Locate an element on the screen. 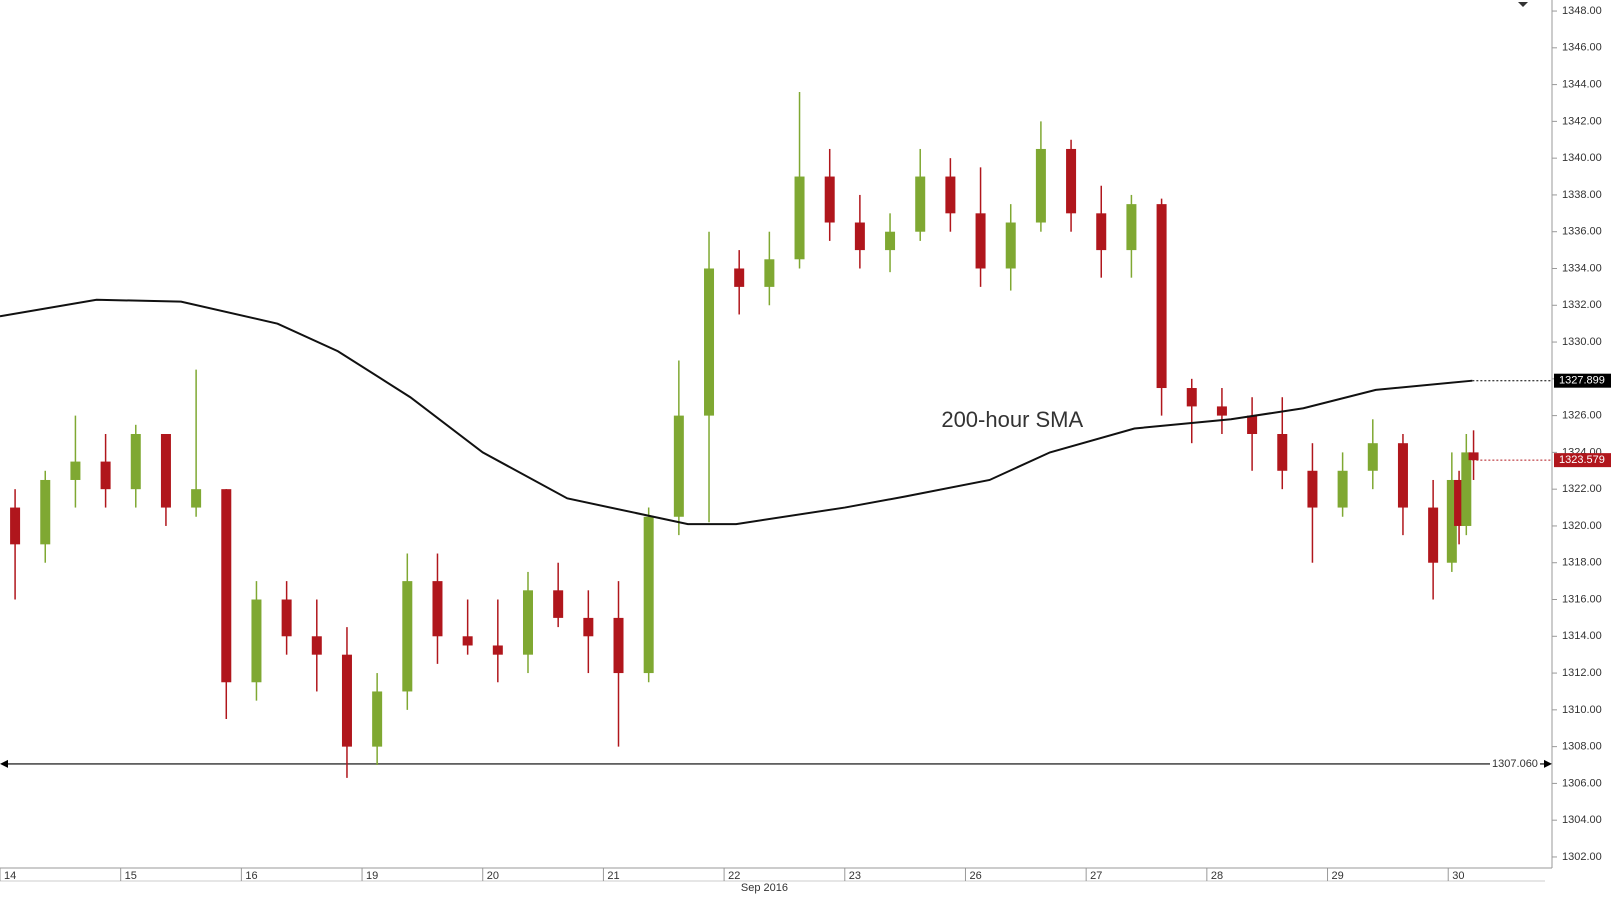  y-tick-label: 1338.00 is located at coordinates (1582, 195).